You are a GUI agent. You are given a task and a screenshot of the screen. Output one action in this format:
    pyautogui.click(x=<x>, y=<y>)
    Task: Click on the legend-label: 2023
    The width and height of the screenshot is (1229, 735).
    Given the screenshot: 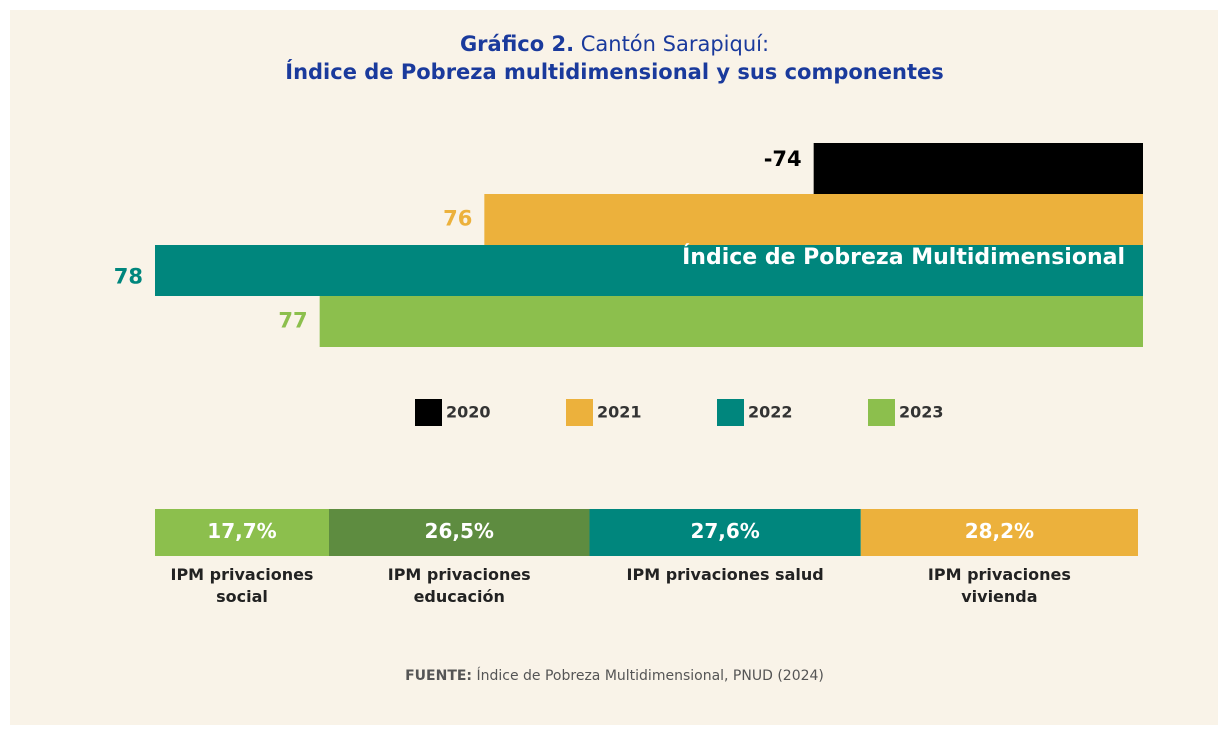 What is the action you would take?
    pyautogui.click(x=921, y=412)
    